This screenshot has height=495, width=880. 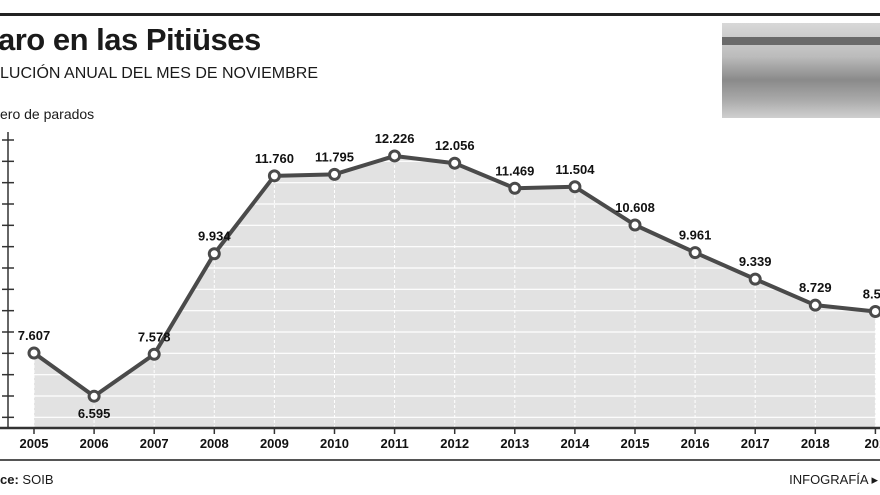 I want to click on data-label: 8.58, so click(x=871, y=294).